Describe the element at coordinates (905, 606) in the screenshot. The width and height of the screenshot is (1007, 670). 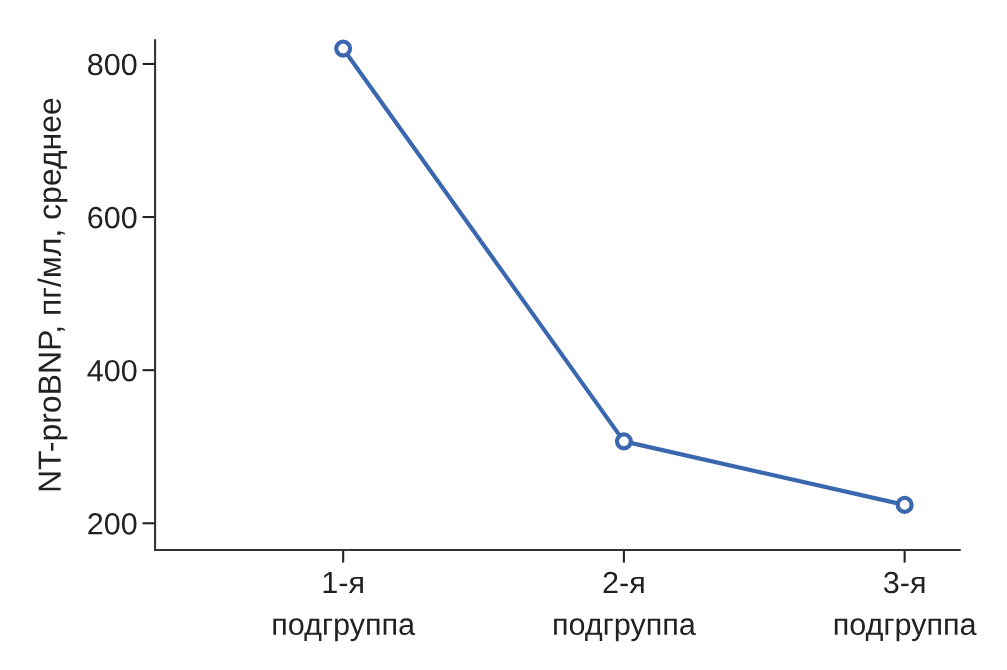
I see `x-tick-label: 3-я подгруппа` at that location.